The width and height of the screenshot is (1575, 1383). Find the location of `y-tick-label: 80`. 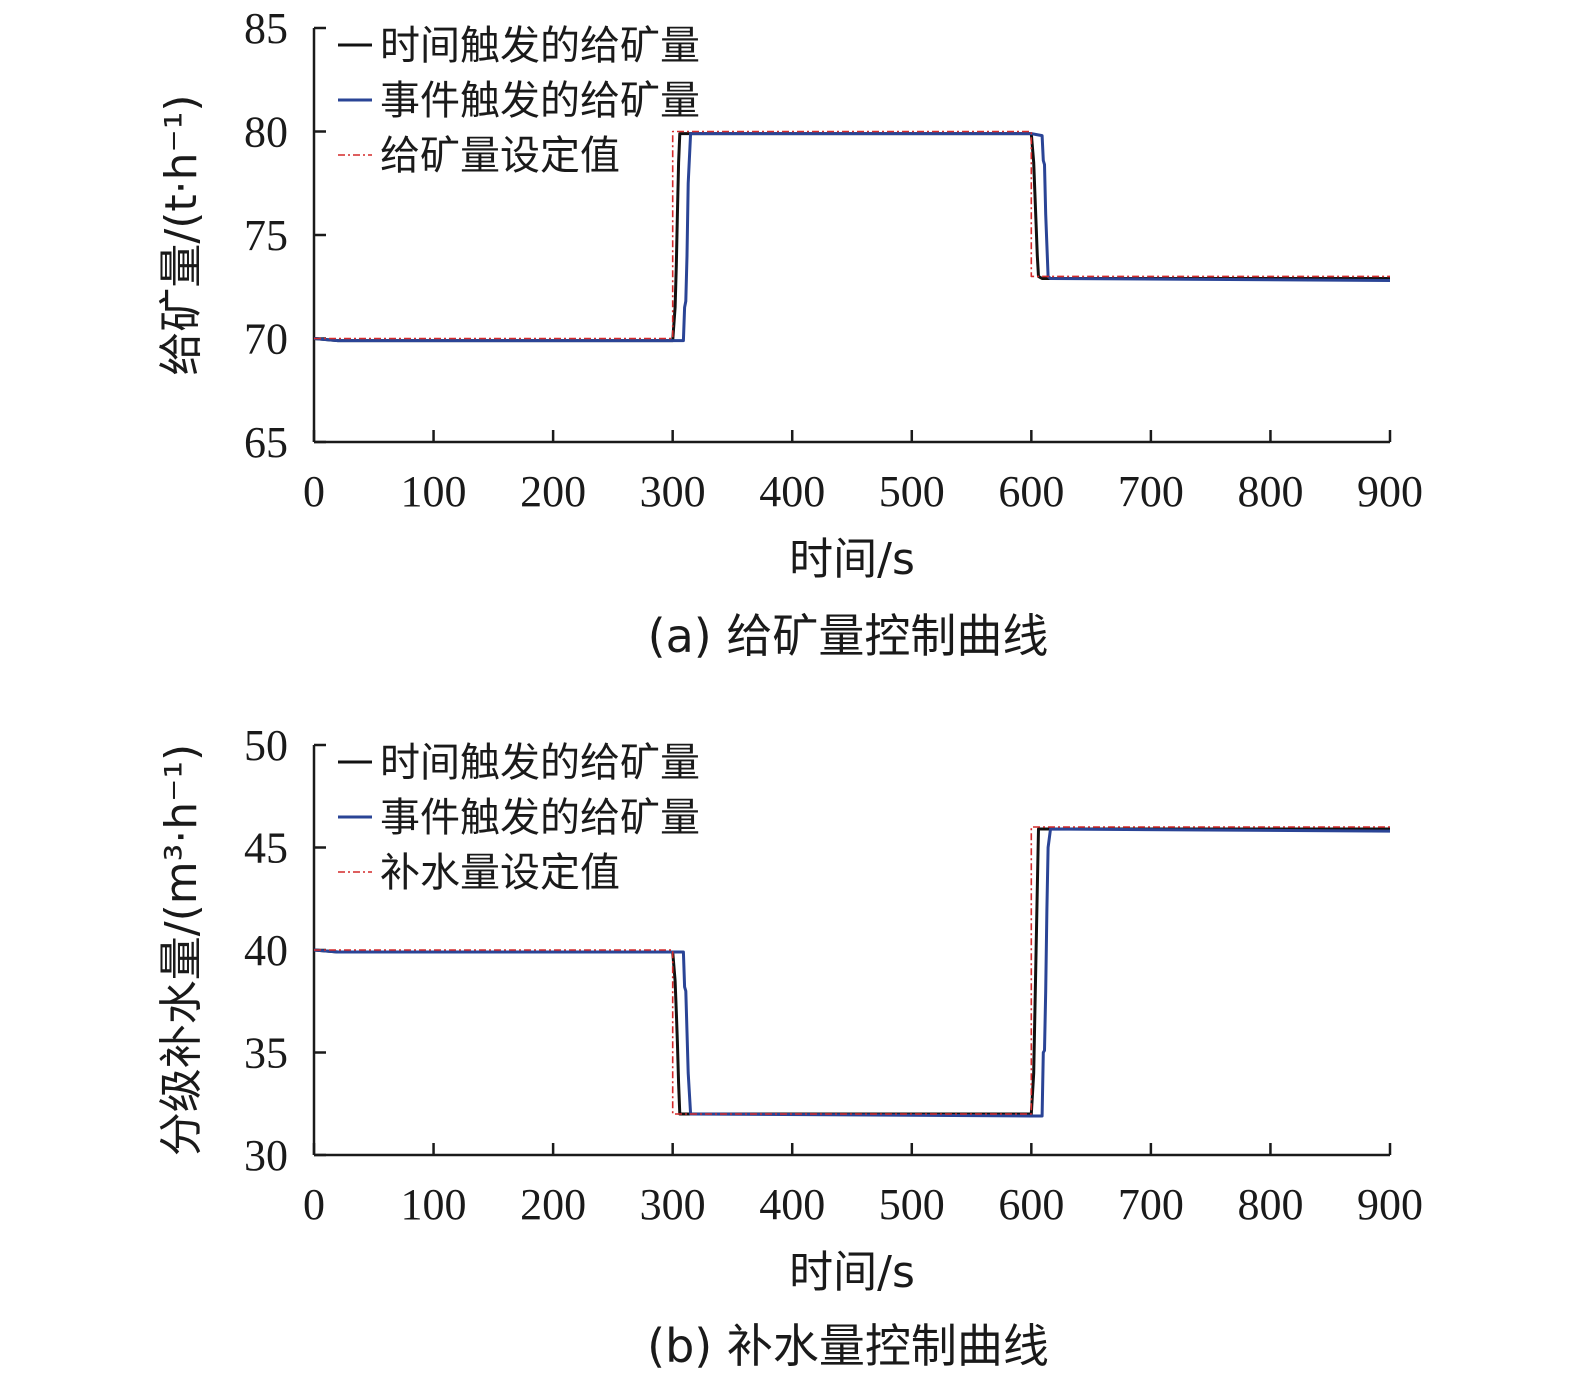

y-tick-label: 80 is located at coordinates (266, 132).